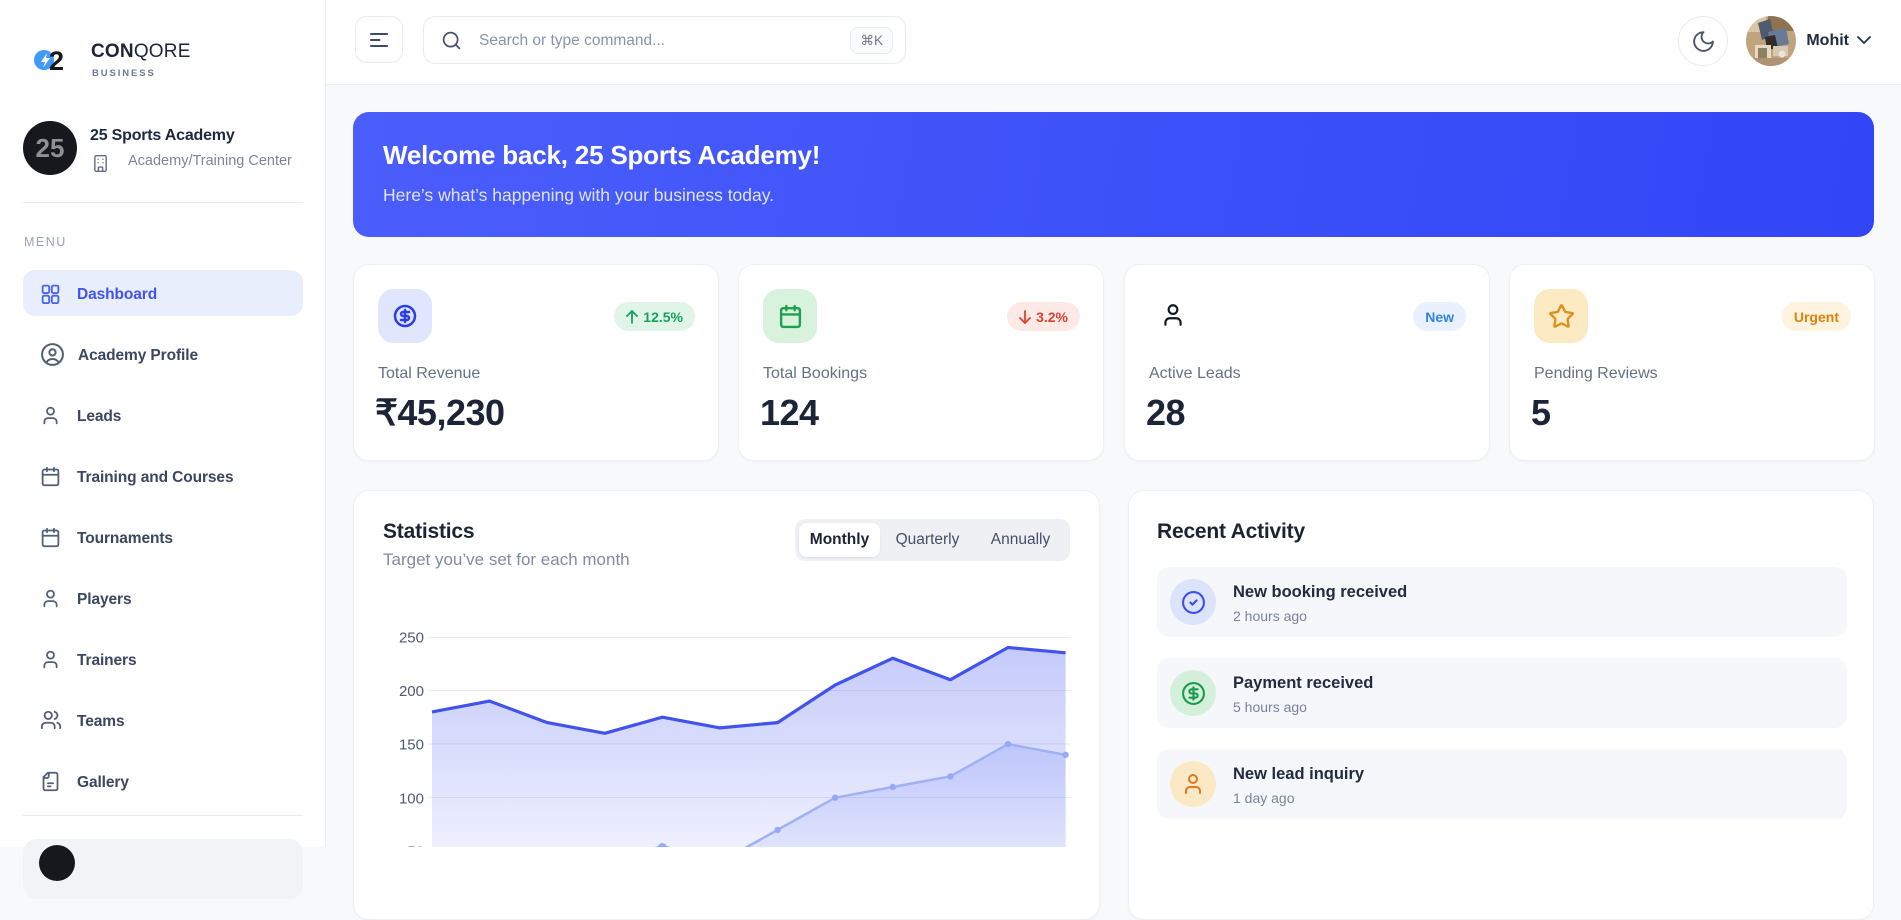 This screenshot has width=1901, height=920. I want to click on svg-text: 150, so click(411, 744).